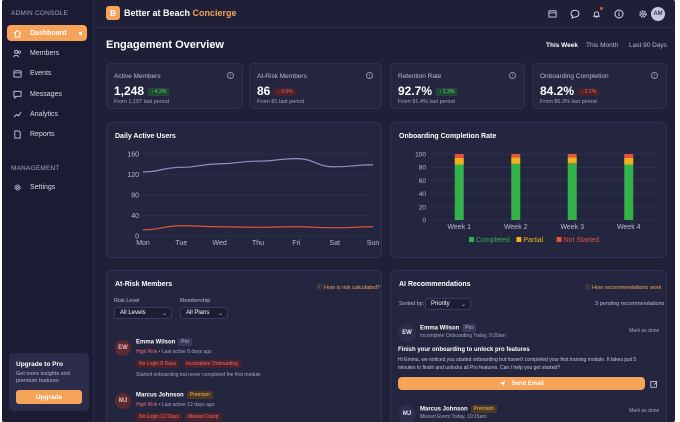 The image size is (680, 422). What do you see at coordinates (423, 194) in the screenshot?
I see `y-tick-label: 40` at bounding box center [423, 194].